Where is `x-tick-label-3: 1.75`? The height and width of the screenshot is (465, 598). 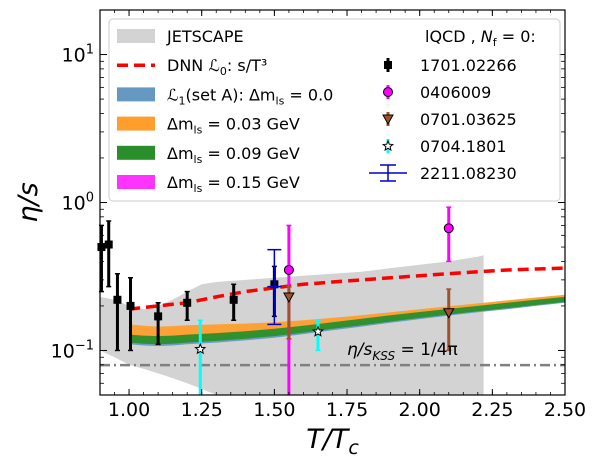
x-tick-label-3: 1.75 is located at coordinates (347, 410).